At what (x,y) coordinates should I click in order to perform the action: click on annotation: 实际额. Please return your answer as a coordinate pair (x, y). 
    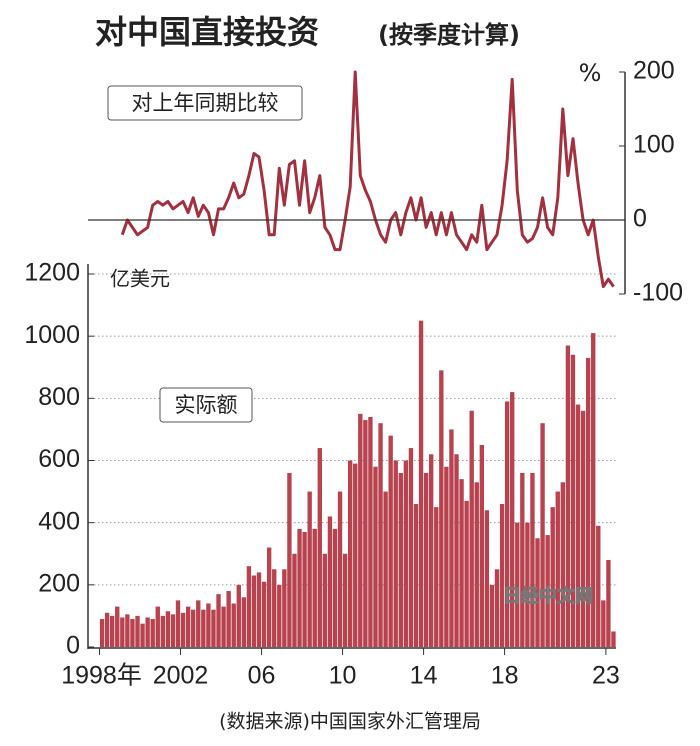
    Looking at the image, I should click on (206, 405).